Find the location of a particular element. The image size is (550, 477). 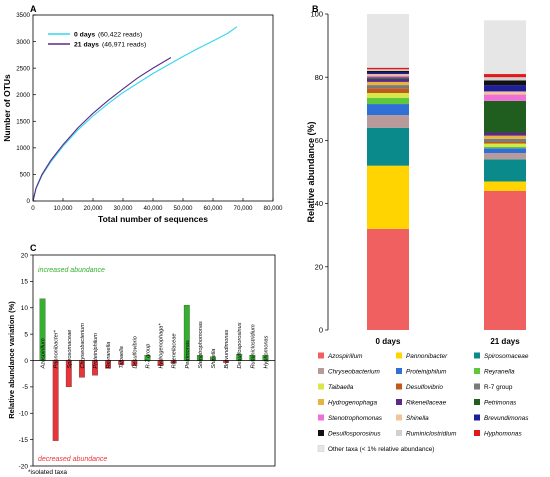

legend-swatch-pannonibacter is located at coordinates (399, 355).